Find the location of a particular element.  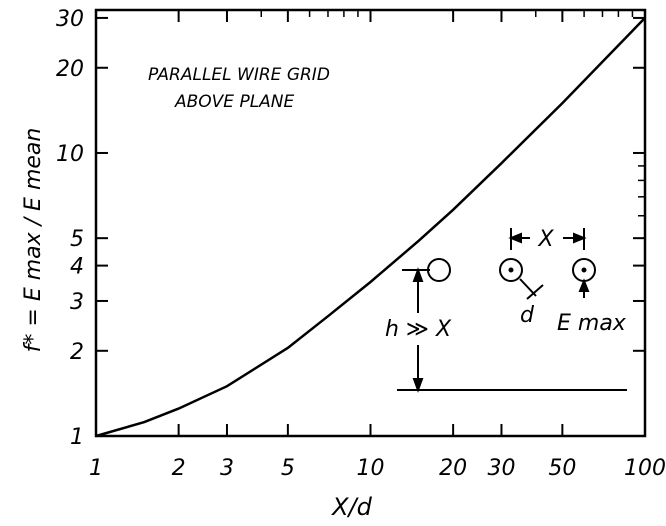

y-tick-label-4: 5 is located at coordinates (77, 239).